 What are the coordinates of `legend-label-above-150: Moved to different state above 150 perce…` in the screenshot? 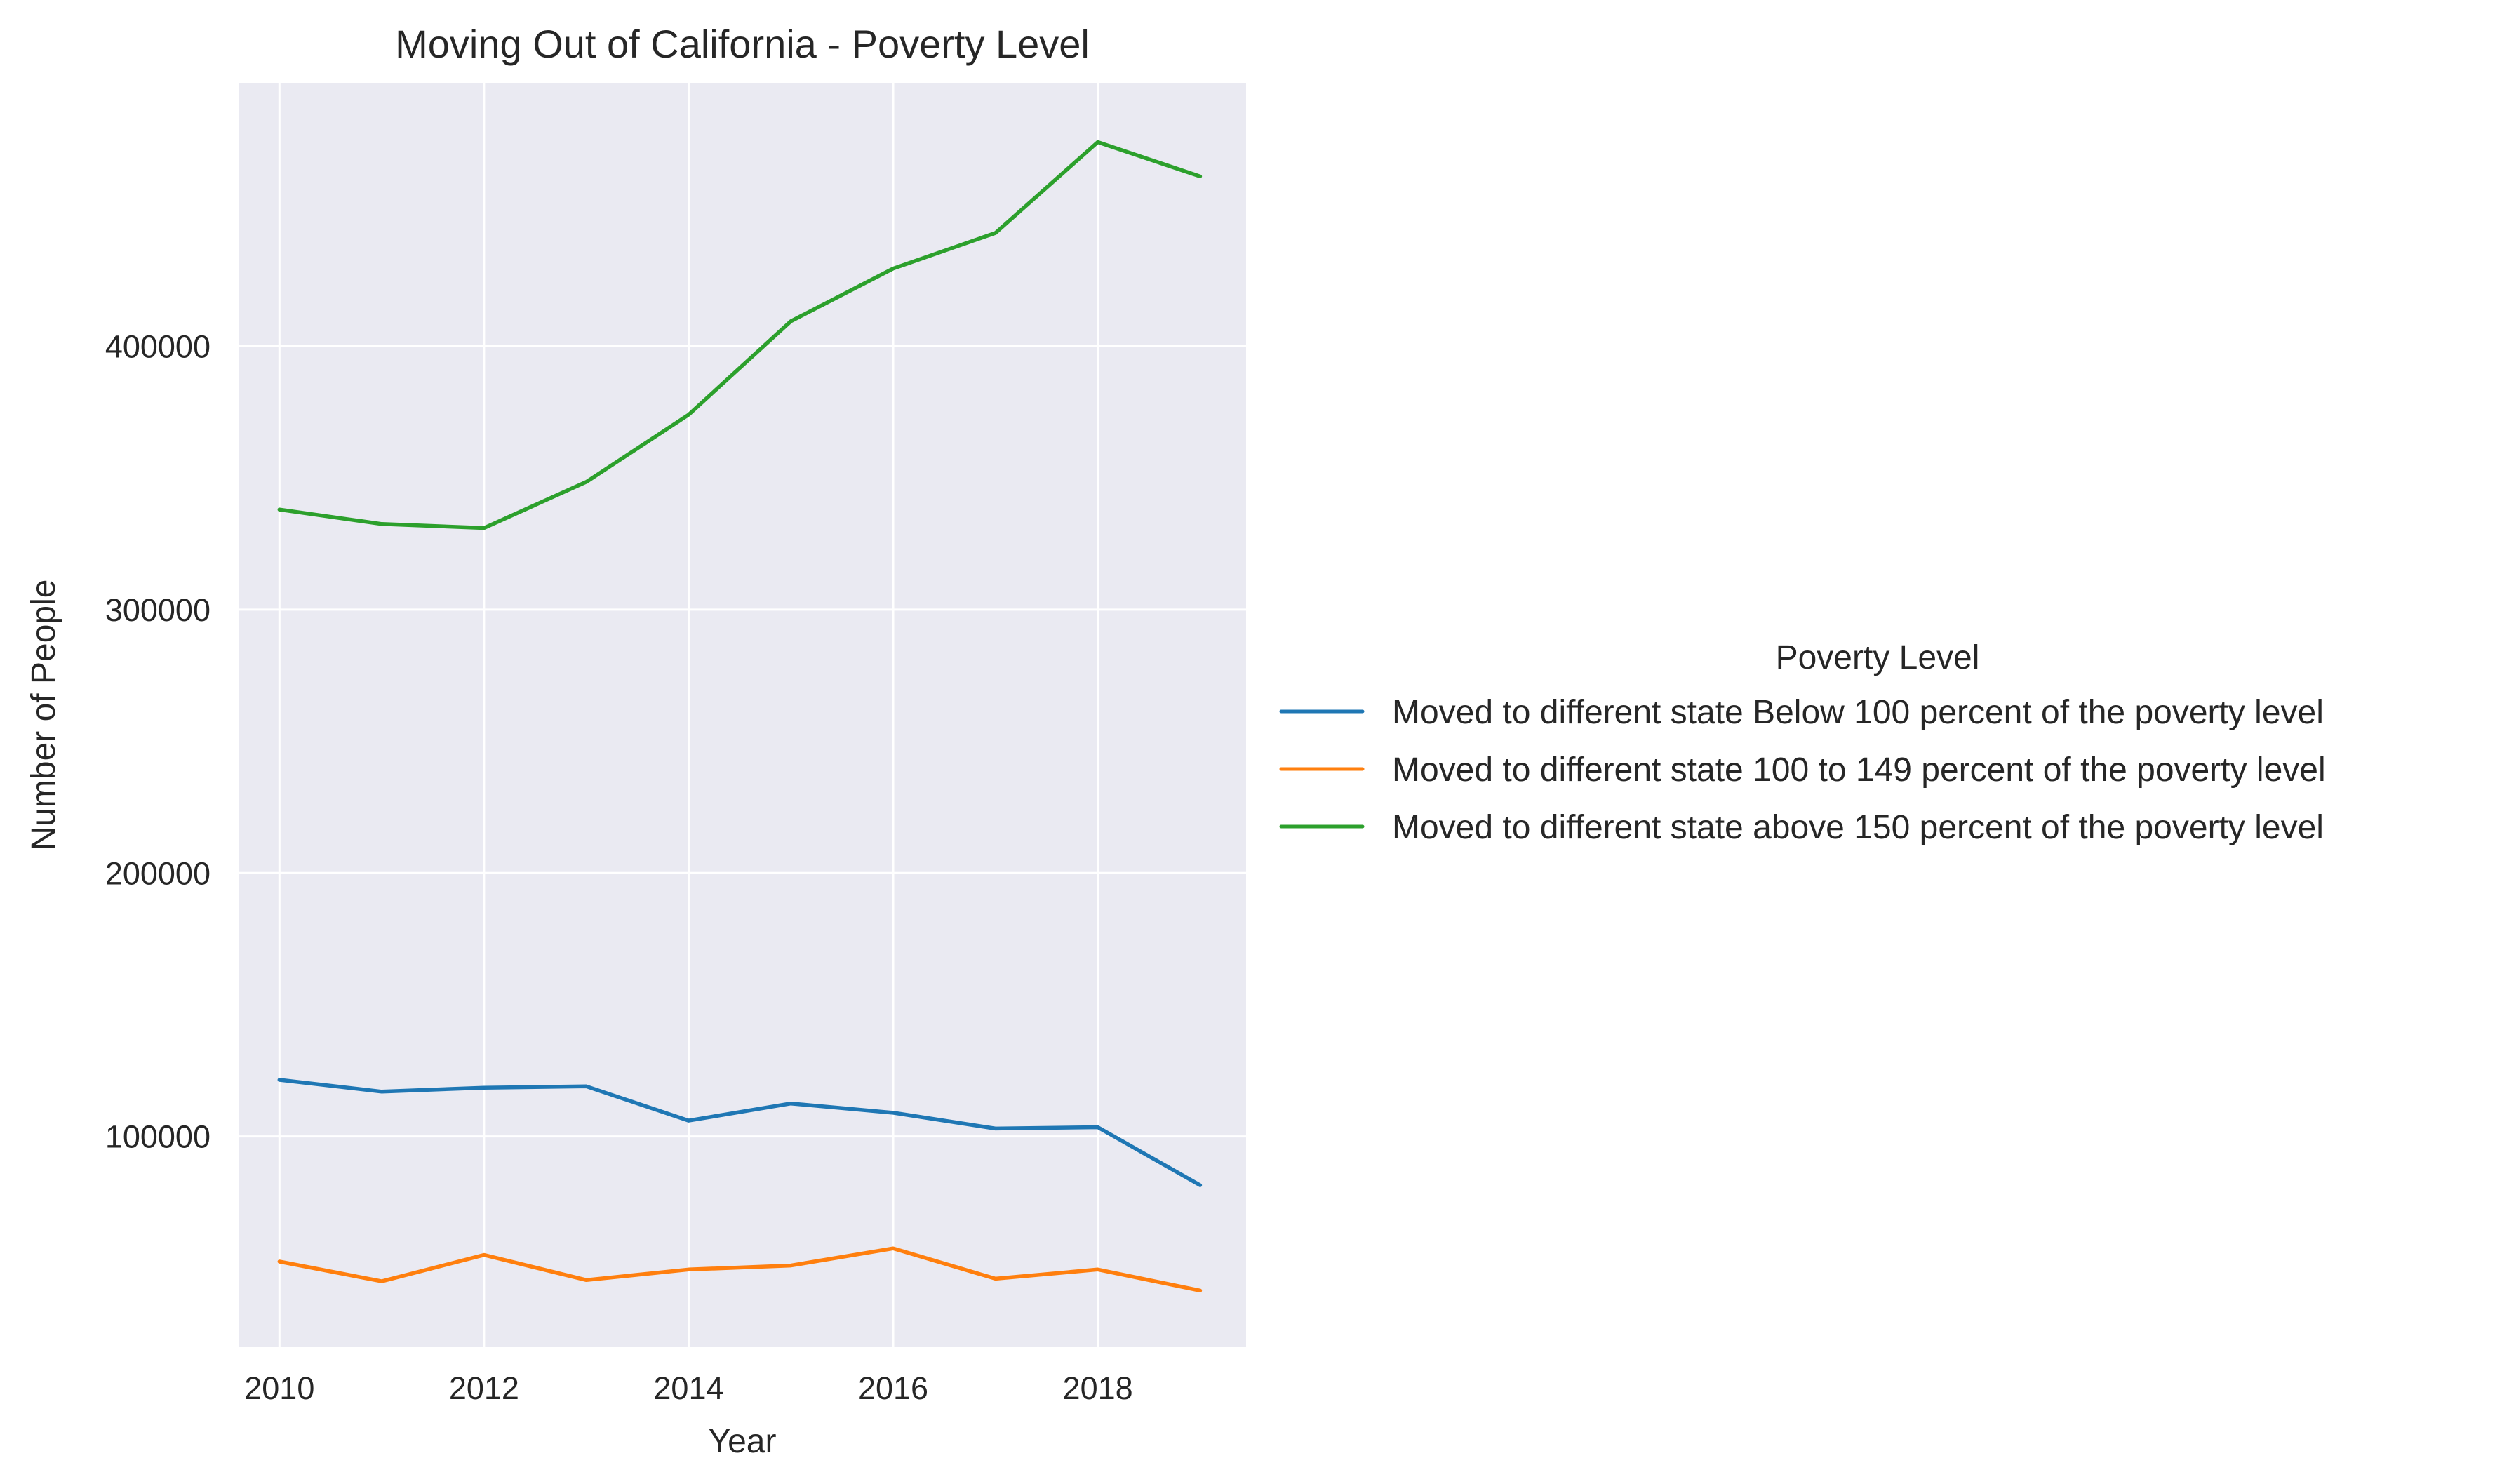 It's located at (1858, 828).